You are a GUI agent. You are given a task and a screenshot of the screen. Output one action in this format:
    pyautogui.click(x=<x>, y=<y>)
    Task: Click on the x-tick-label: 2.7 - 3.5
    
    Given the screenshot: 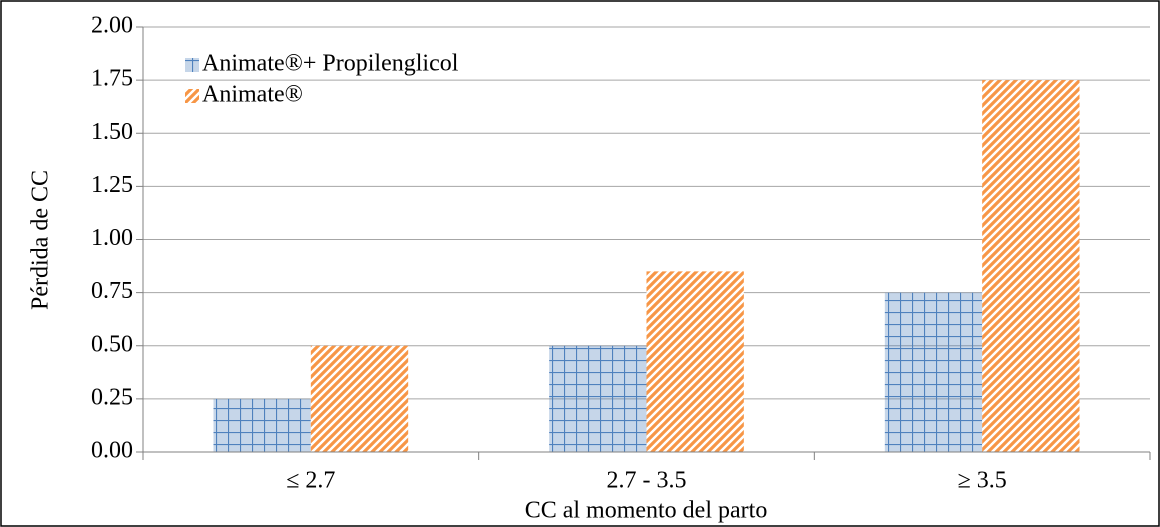 What is the action you would take?
    pyautogui.click(x=647, y=481)
    